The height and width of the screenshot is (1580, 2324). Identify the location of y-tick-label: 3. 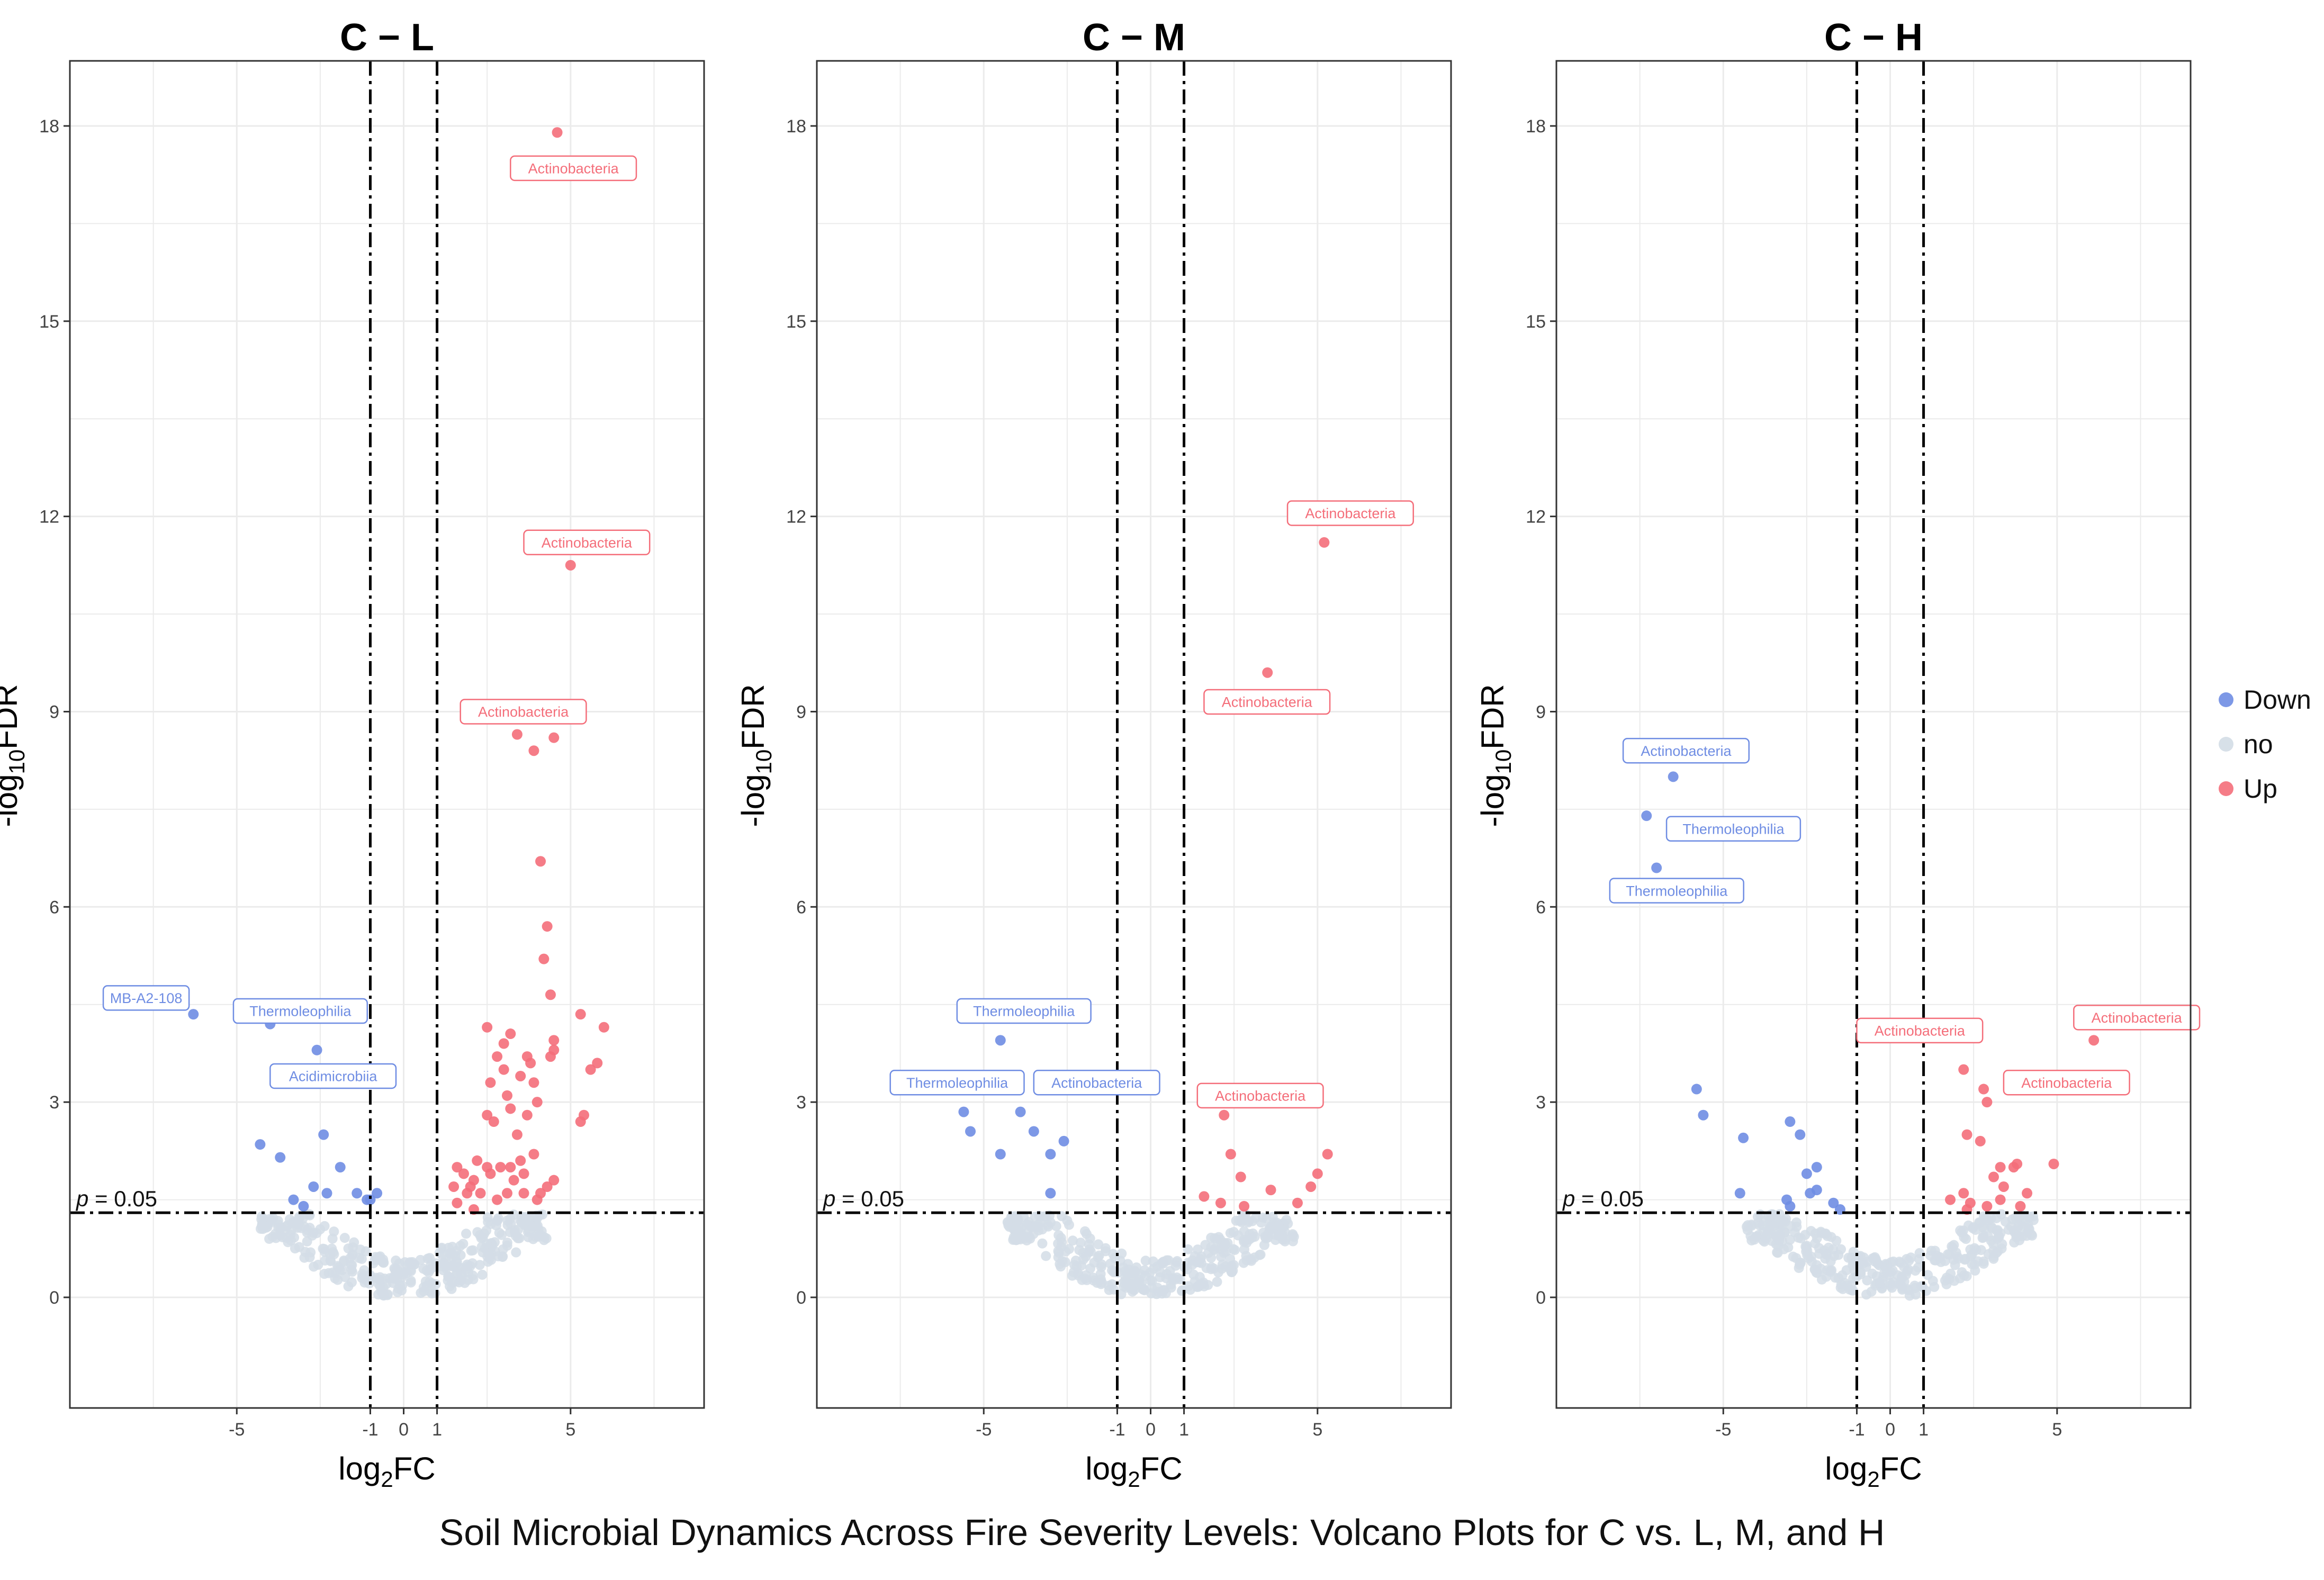
(801, 1103).